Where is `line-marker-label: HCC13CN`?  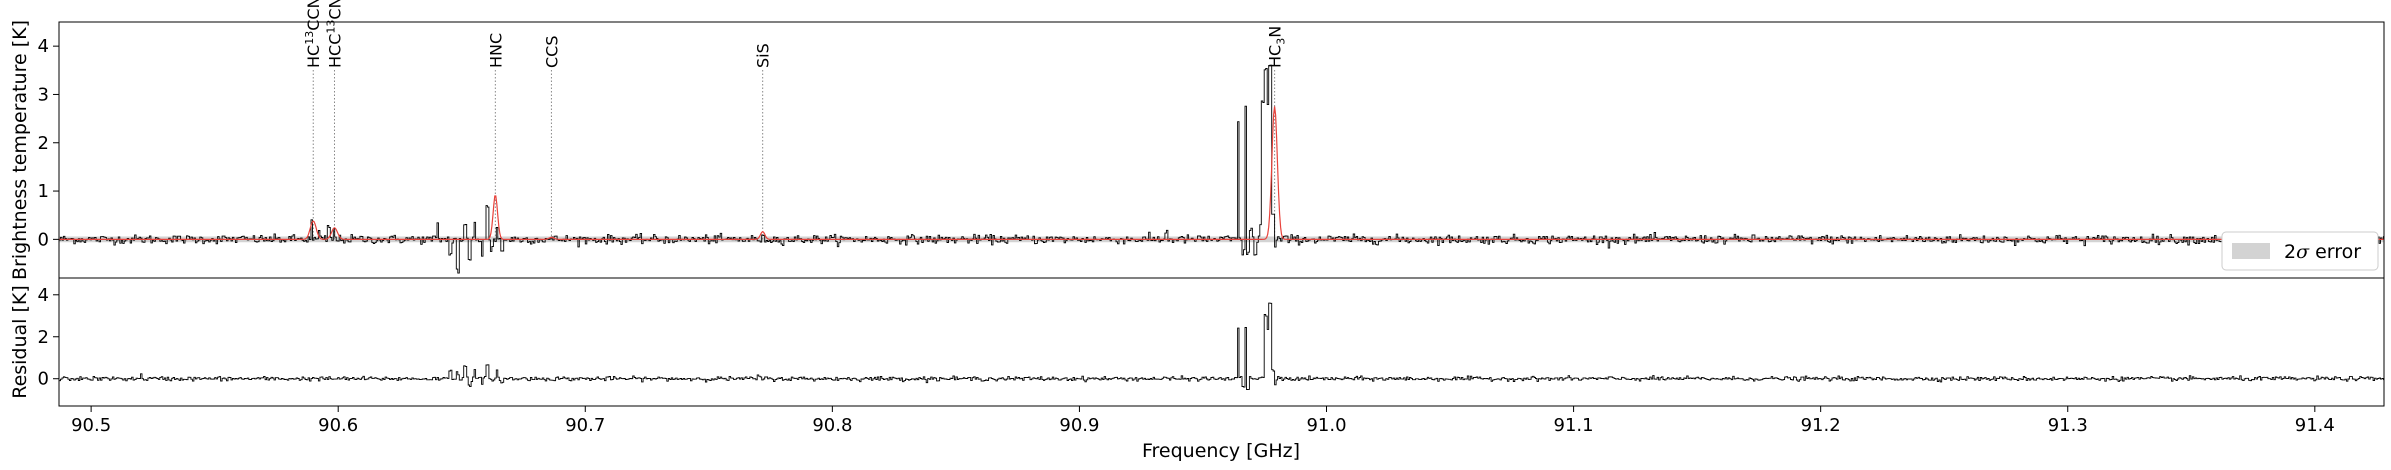
line-marker-label: HCC13CN is located at coordinates (334, 34).